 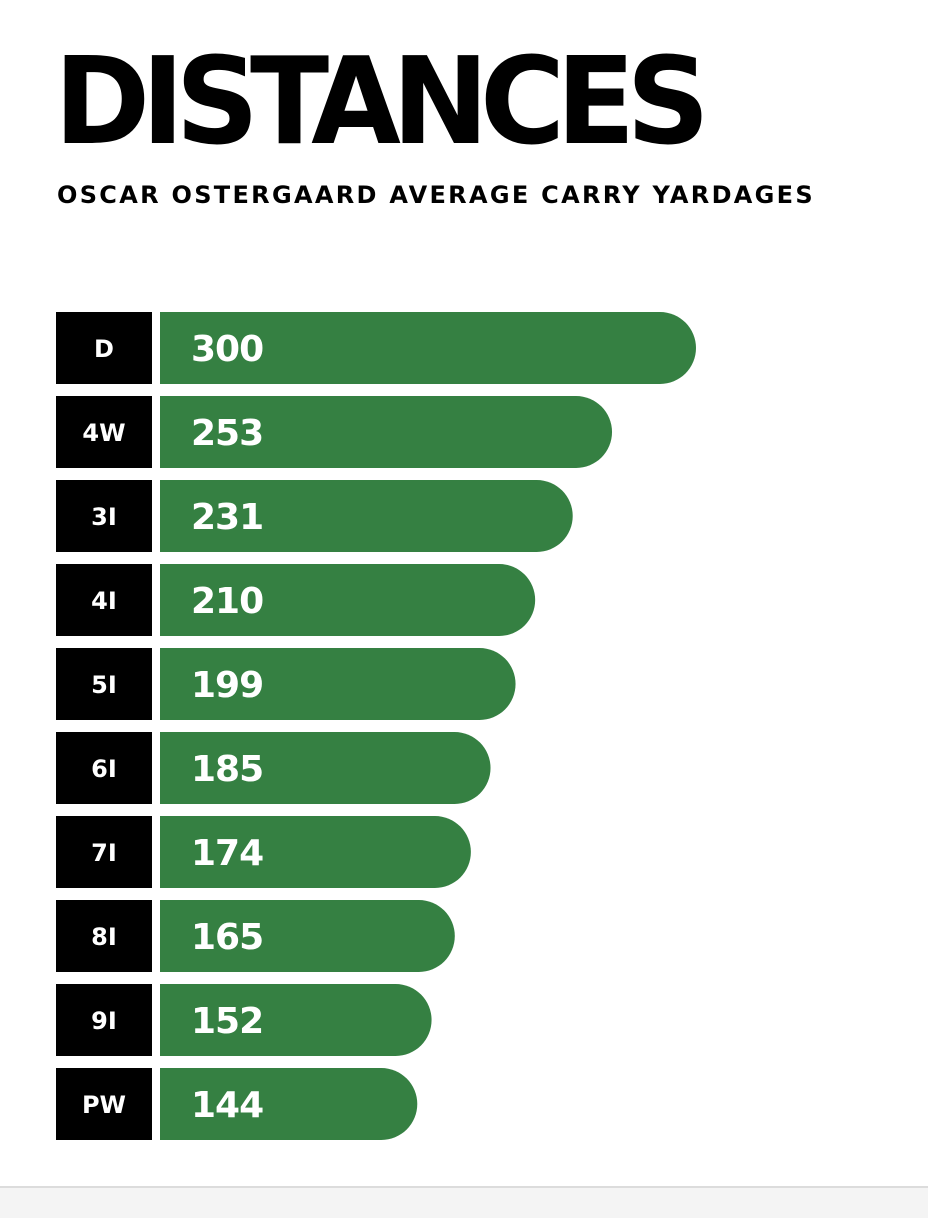 What do you see at coordinates (464, 1202) in the screenshot?
I see `bottom-divider` at bounding box center [464, 1202].